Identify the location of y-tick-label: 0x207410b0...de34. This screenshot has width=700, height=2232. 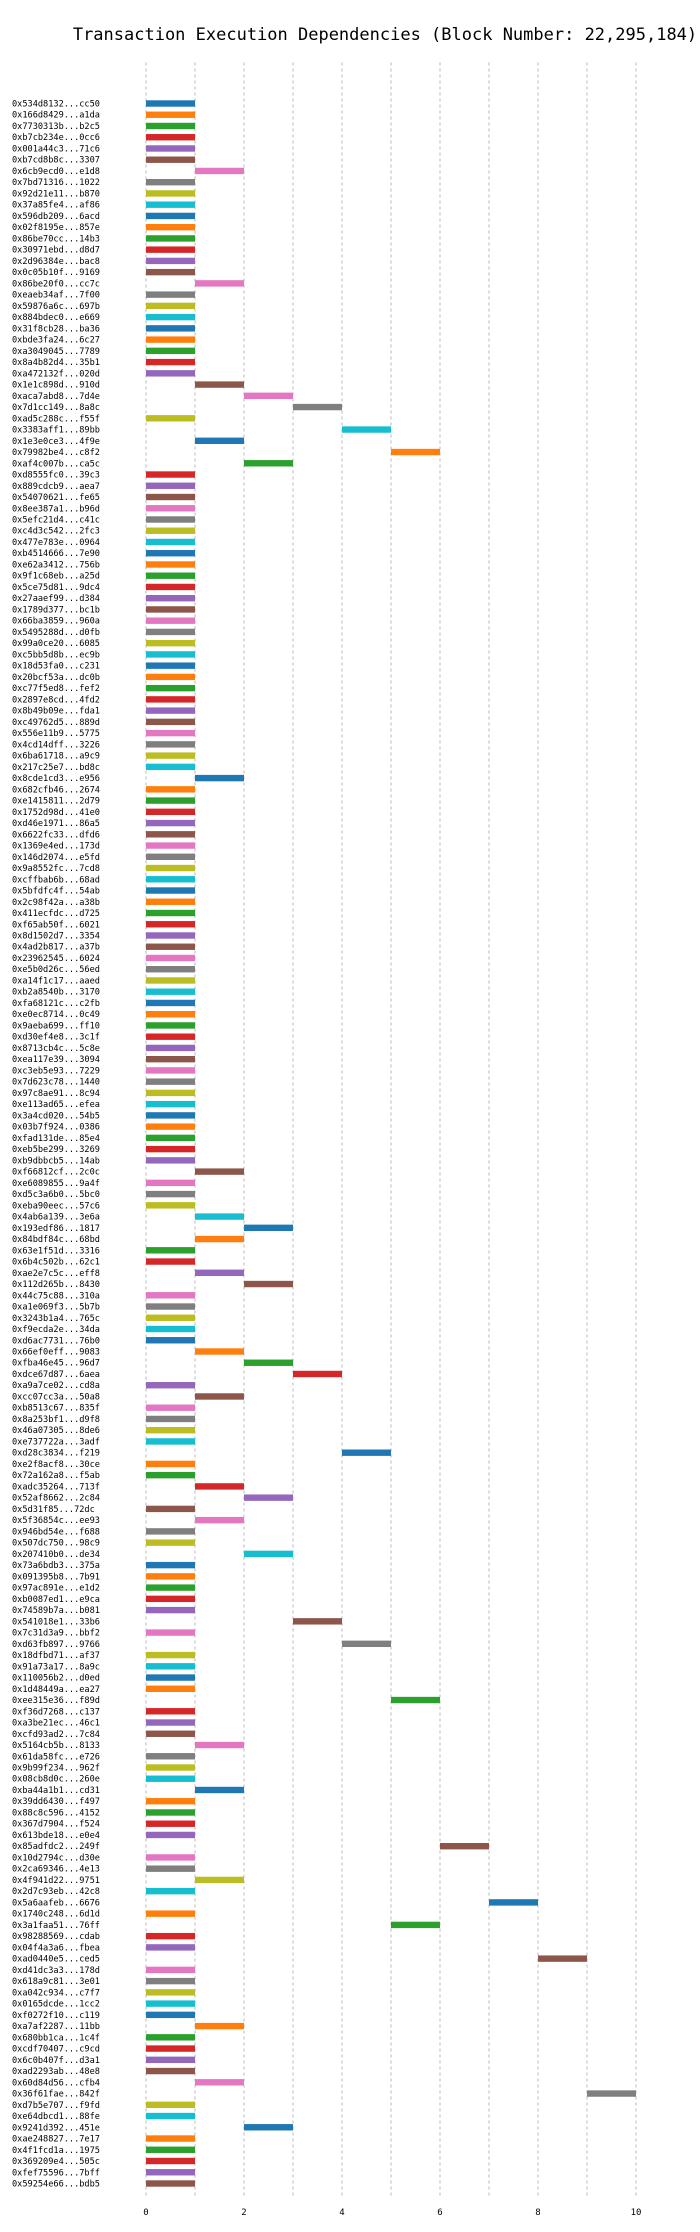
(56, 1555).